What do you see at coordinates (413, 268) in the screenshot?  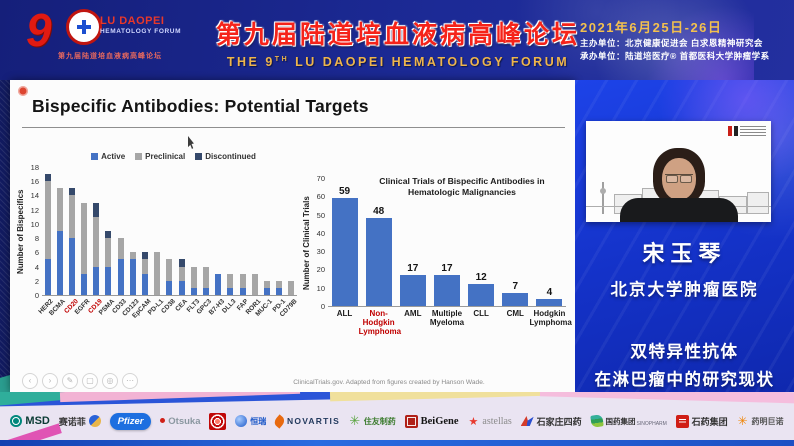 I see `value-label: 17` at bounding box center [413, 268].